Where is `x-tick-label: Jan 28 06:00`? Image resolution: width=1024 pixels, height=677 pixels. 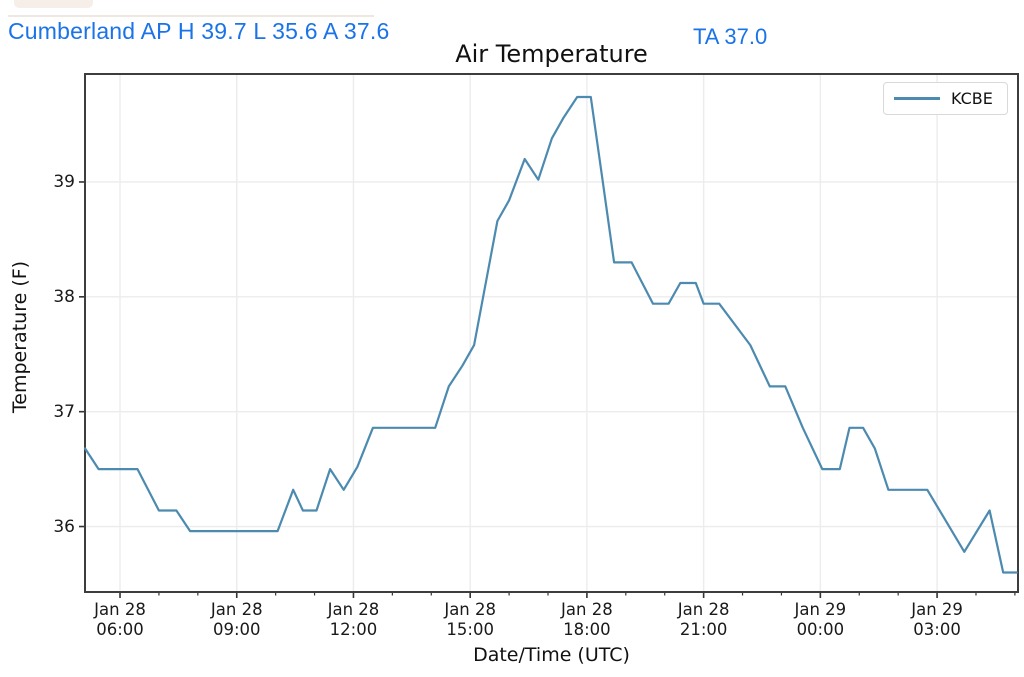
x-tick-label: Jan 28 06:00 is located at coordinates (120, 619).